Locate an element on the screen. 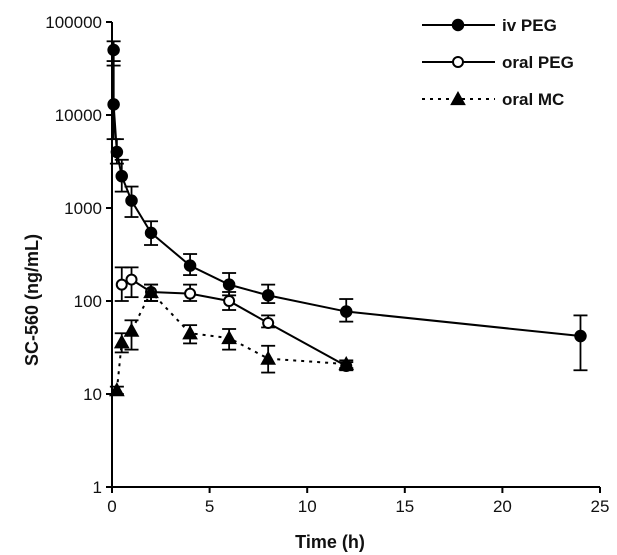  x-axis-title: Time (h) is located at coordinates (330, 542).